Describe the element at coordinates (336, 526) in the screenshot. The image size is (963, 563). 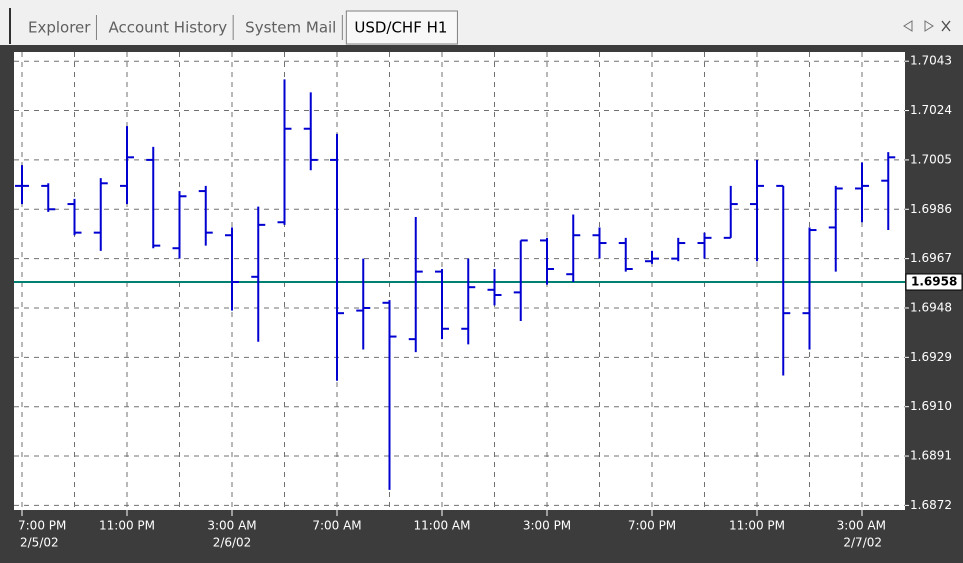
I see `x-tick-label: 7:00 AM` at that location.